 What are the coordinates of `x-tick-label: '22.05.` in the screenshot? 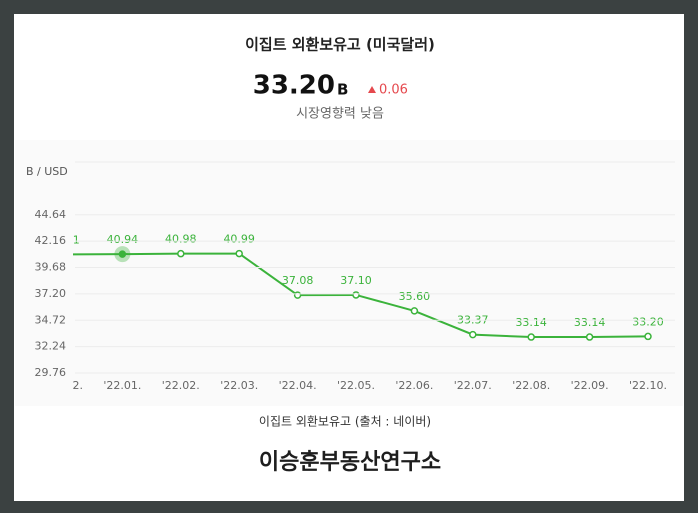 It's located at (356, 385).